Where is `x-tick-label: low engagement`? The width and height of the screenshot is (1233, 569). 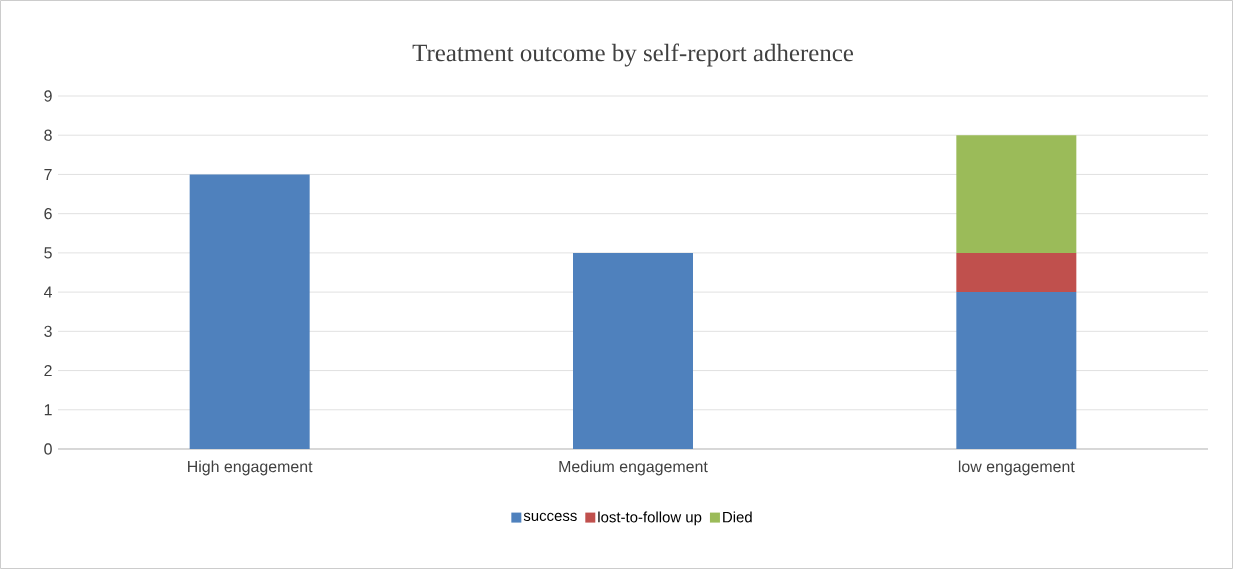 x-tick-label: low engagement is located at coordinates (1016, 468).